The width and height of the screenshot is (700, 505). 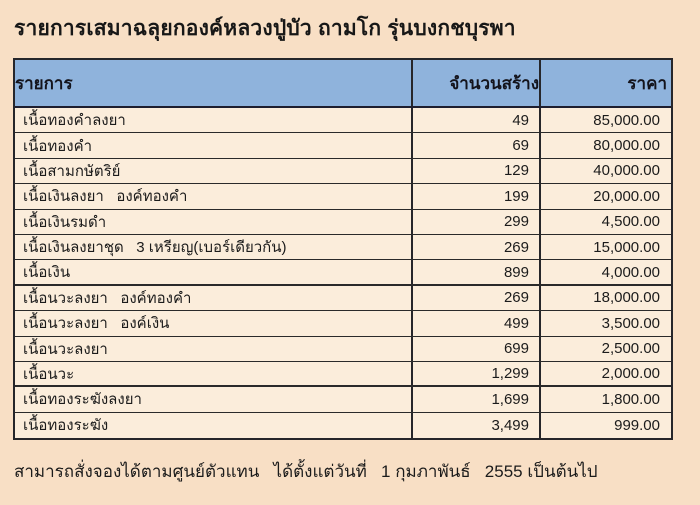 I want to click on cell-price: 999.00, so click(x=637, y=425).